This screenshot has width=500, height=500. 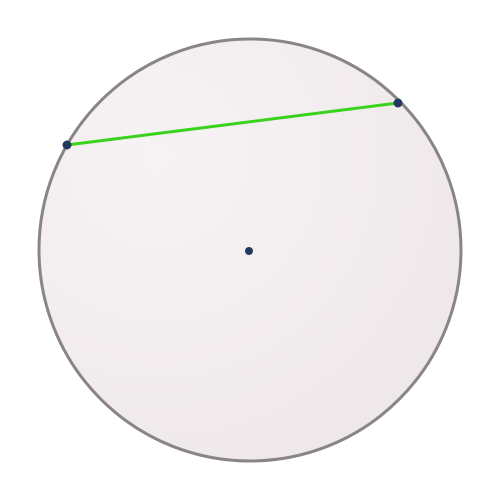 I want to click on chord-segment, so click(x=232, y=124).